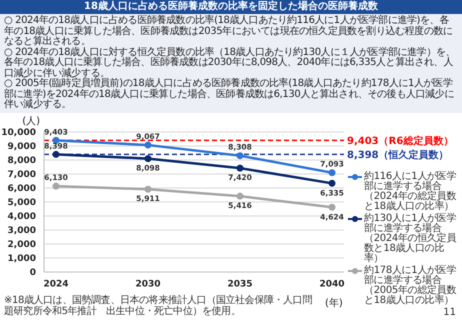 Image resolution: width=462 pixels, height=320 pixels. What do you see at coordinates (231, 7) in the screenshot?
I see `chart-title: 18歳人口に占める医師養成数の比率を固定した場合の医師養成数` at bounding box center [231, 7].